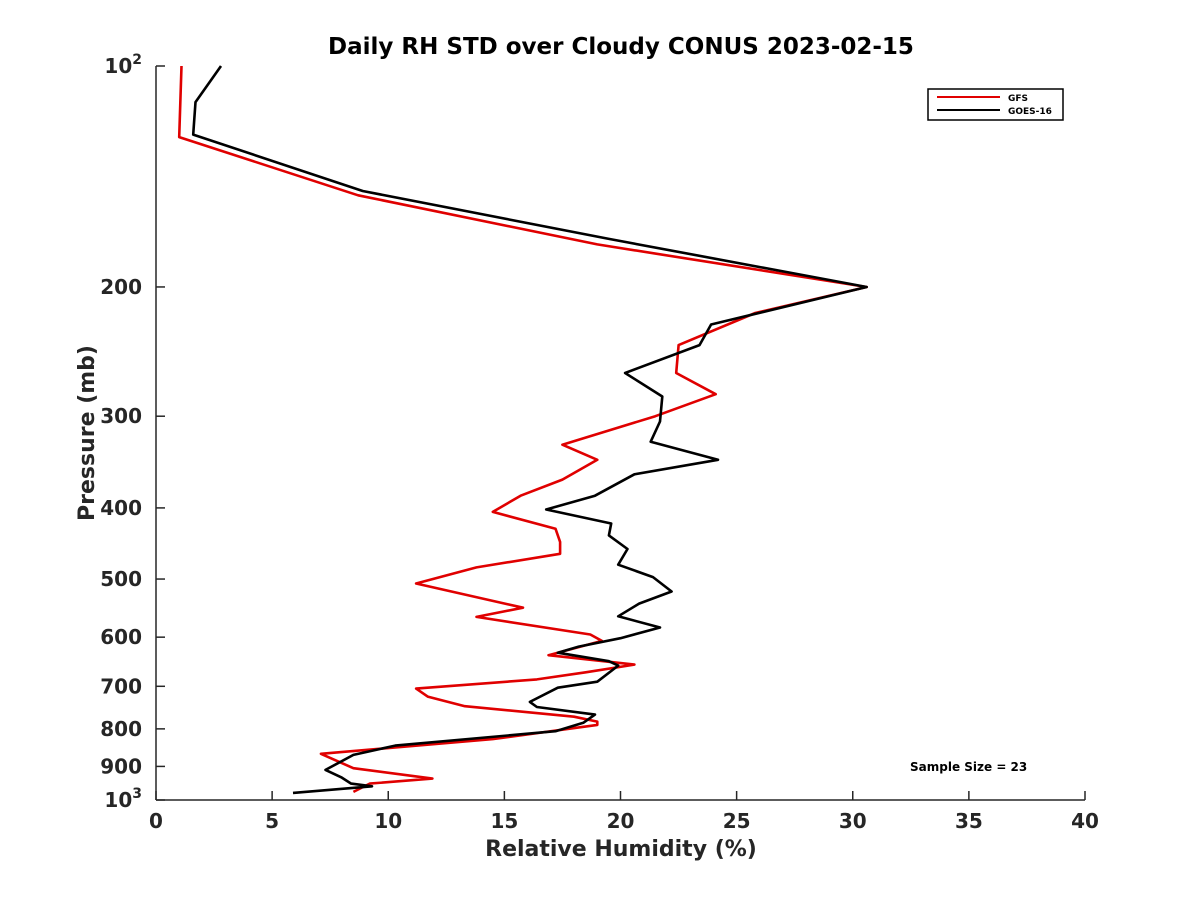 The image size is (1200, 900). What do you see at coordinates (504, 821) in the screenshot?
I see `x-tick-label: 15` at bounding box center [504, 821].